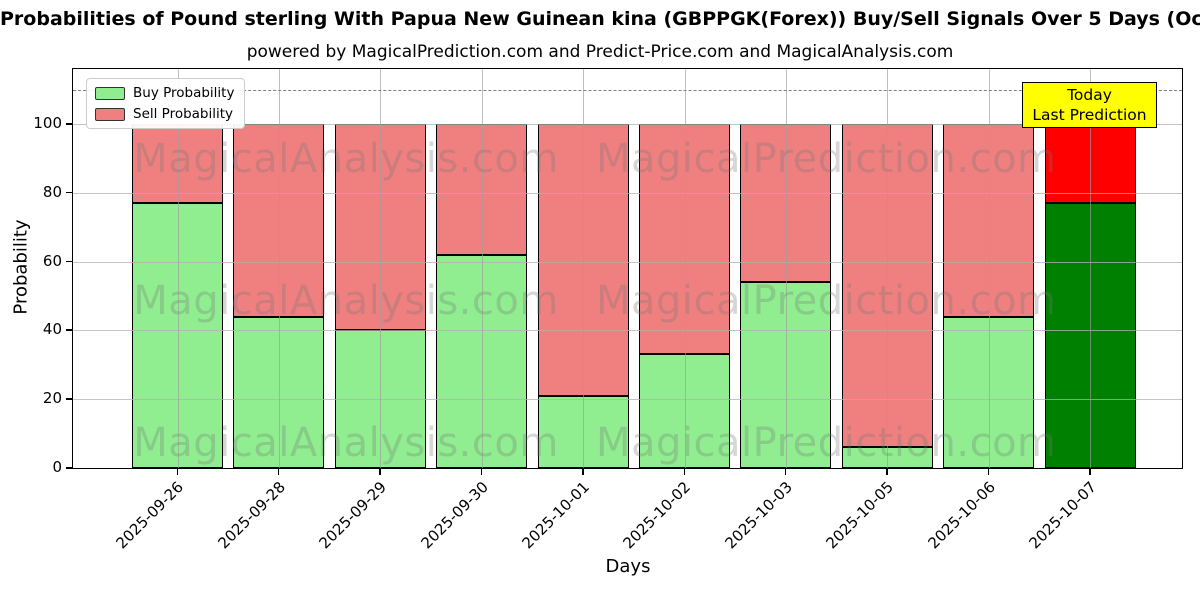  I want to click on x-tick-label: 2025-09-28, so click(251, 515).